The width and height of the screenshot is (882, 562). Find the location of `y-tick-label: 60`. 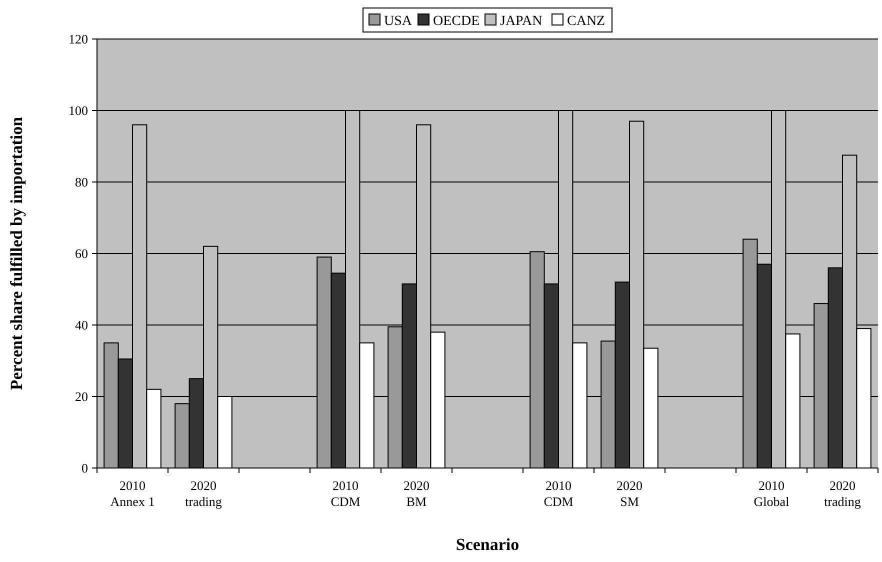

y-tick-label: 60 is located at coordinates (81, 254).